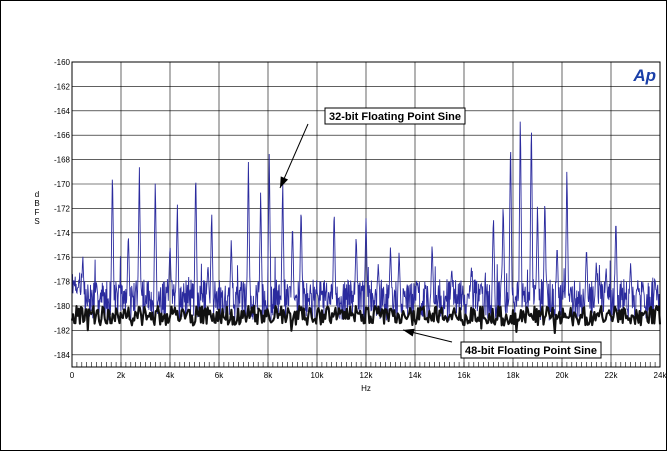  Describe the element at coordinates (409, 332) in the screenshot. I see `callout-48bit-arrowhead` at that location.